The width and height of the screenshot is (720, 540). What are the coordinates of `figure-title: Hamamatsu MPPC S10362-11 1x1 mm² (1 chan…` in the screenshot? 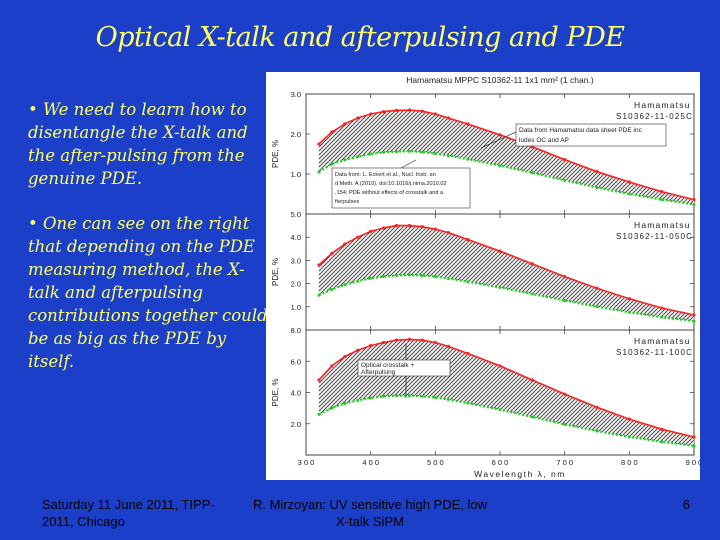 It's located at (500, 80).